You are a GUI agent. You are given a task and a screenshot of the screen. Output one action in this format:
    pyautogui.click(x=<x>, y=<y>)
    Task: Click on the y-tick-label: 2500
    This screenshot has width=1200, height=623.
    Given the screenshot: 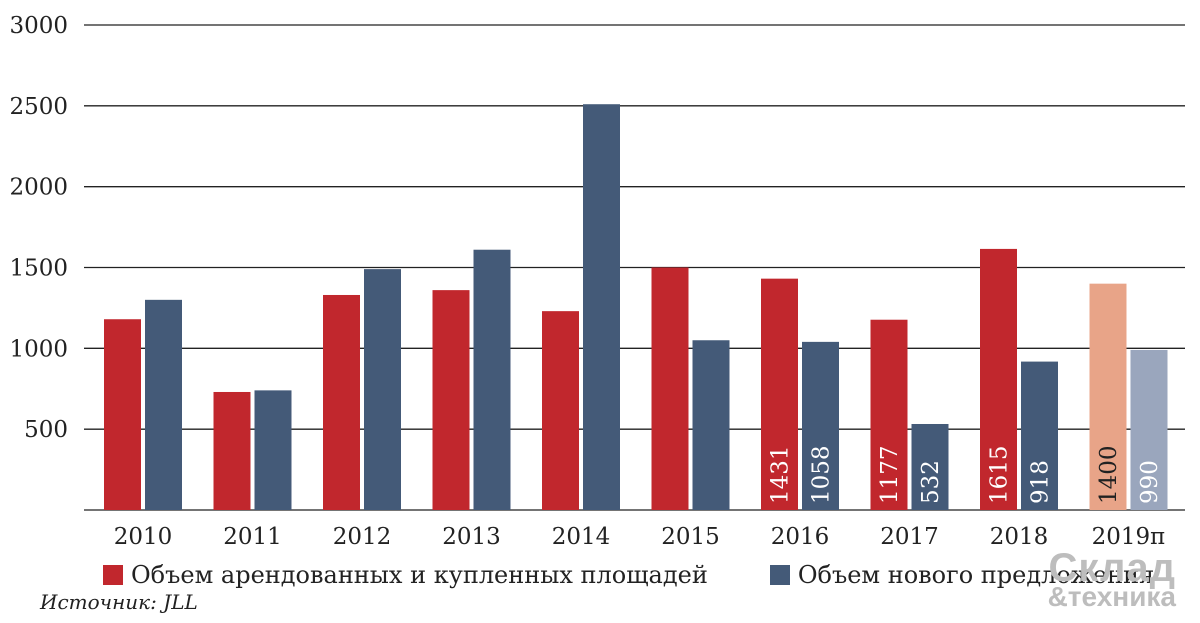 What is the action you would take?
    pyautogui.click(x=38, y=107)
    